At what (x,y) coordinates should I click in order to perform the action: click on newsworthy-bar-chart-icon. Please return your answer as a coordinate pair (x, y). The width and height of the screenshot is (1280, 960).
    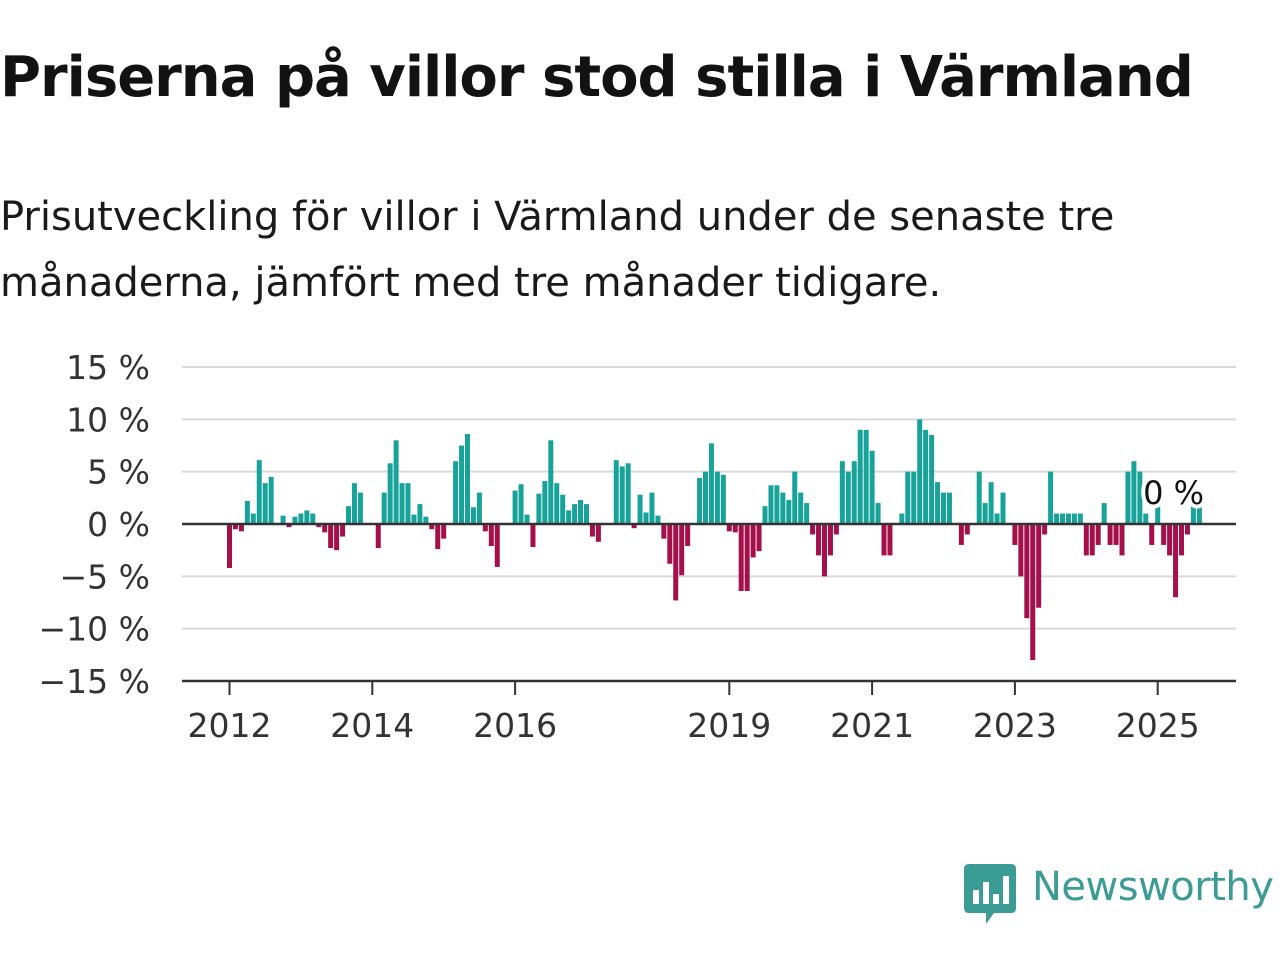
    Looking at the image, I should click on (990, 894).